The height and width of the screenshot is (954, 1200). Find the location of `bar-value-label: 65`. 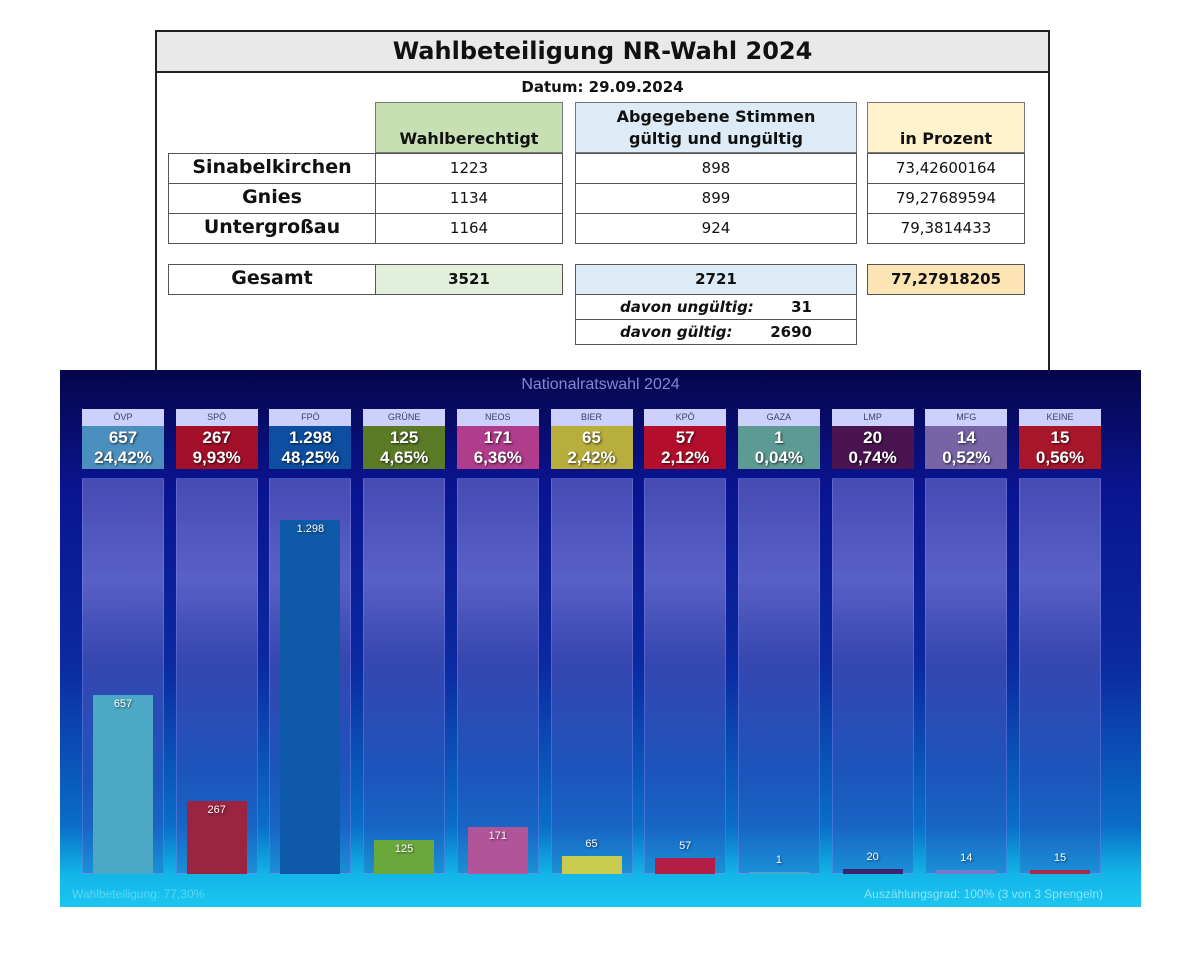

bar-value-label: 65 is located at coordinates (591, 844).